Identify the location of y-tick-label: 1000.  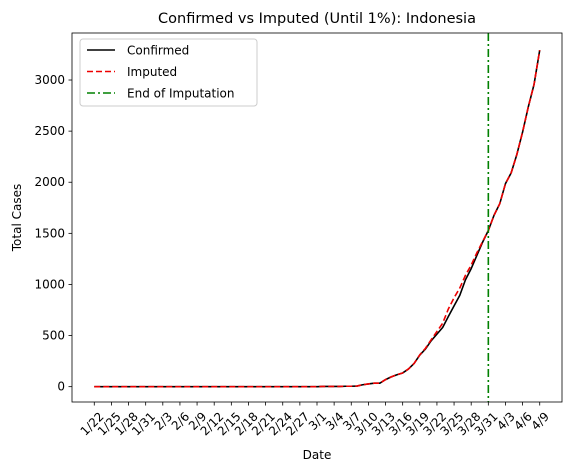
(49, 284).